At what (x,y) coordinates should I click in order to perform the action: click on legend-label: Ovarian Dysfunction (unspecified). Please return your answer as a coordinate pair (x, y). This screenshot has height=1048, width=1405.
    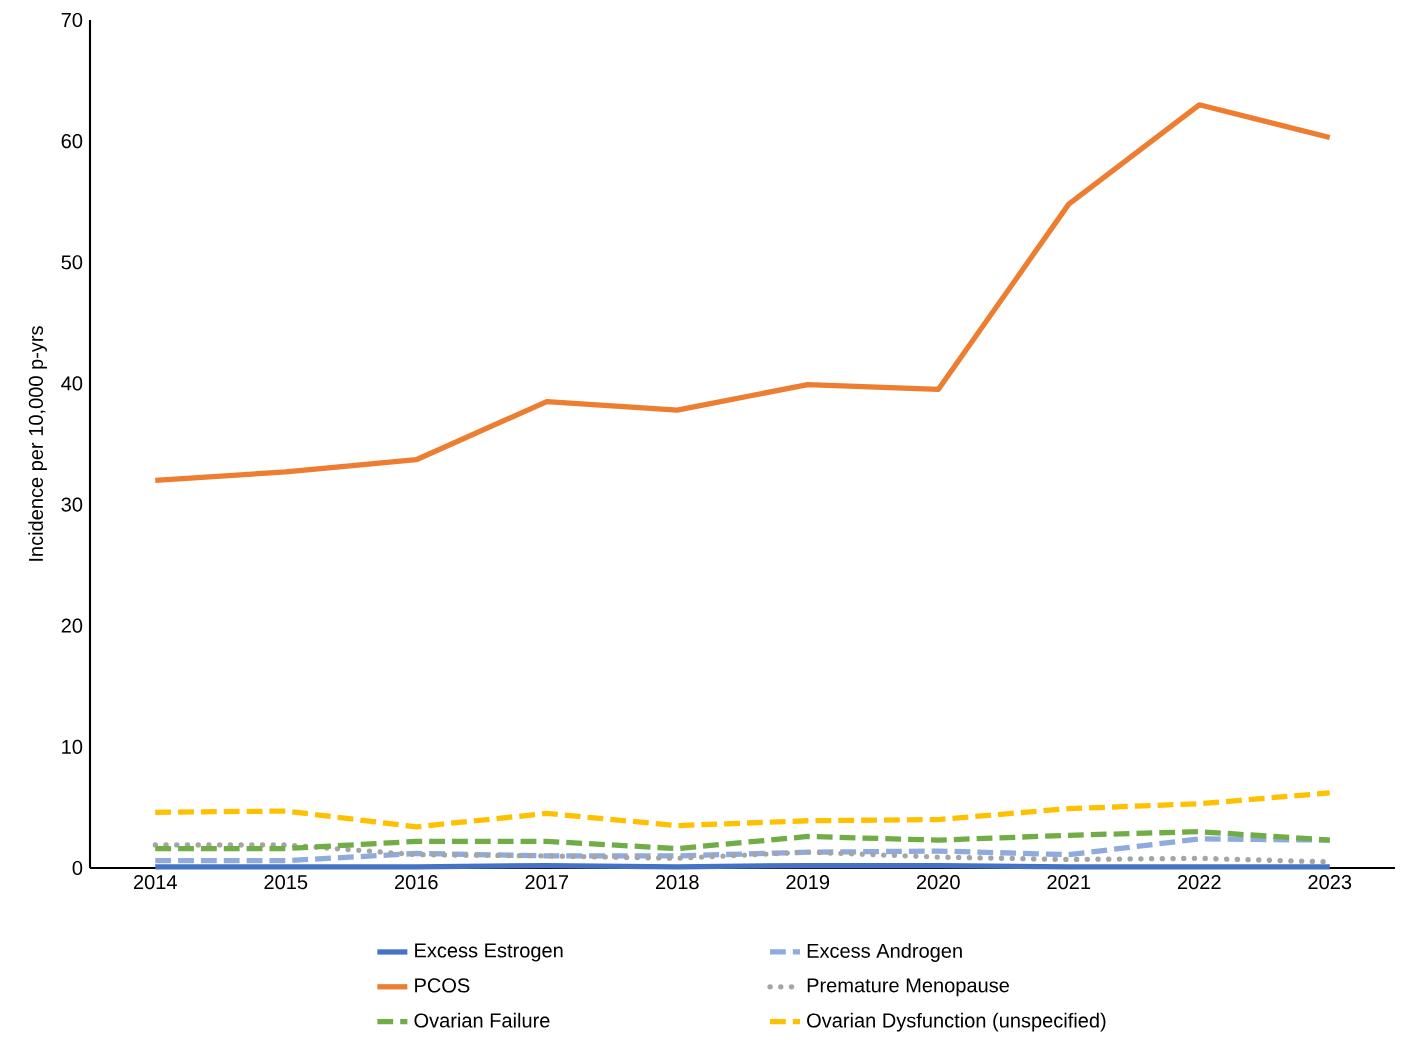
    Looking at the image, I should click on (956, 1022).